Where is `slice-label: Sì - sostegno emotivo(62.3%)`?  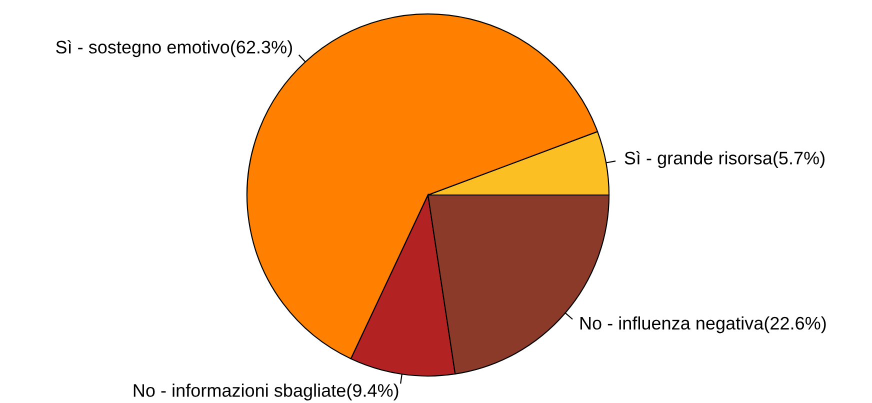 slice-label: Sì - sostegno emotivo(62.3%) is located at coordinates (174, 49).